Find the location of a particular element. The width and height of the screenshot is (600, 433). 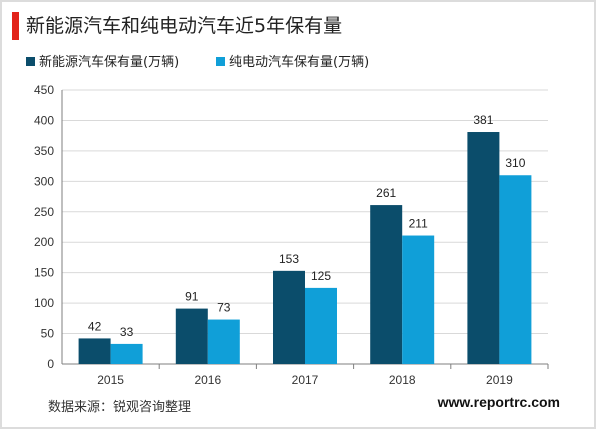

y-tick-label: 400 is located at coordinates (44, 120).